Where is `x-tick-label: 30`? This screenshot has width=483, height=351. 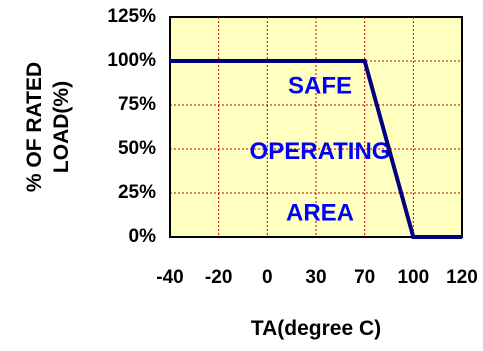 x-tick-label: 30 is located at coordinates (315, 277).